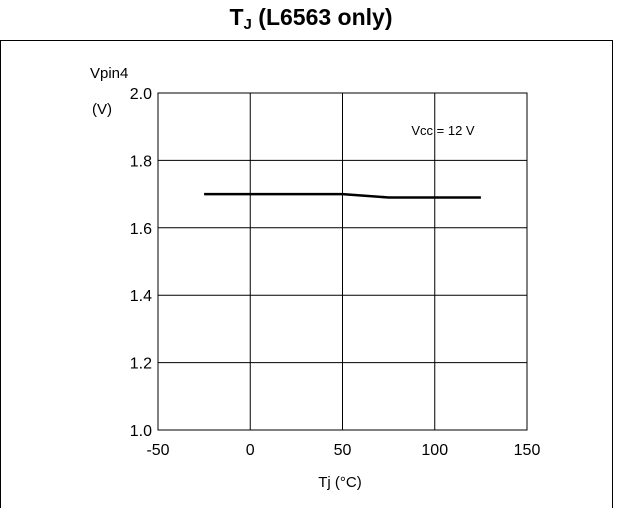 This screenshot has width=622, height=508. What do you see at coordinates (141, 296) in the screenshot?
I see `y-tick-label: 1.4` at bounding box center [141, 296].